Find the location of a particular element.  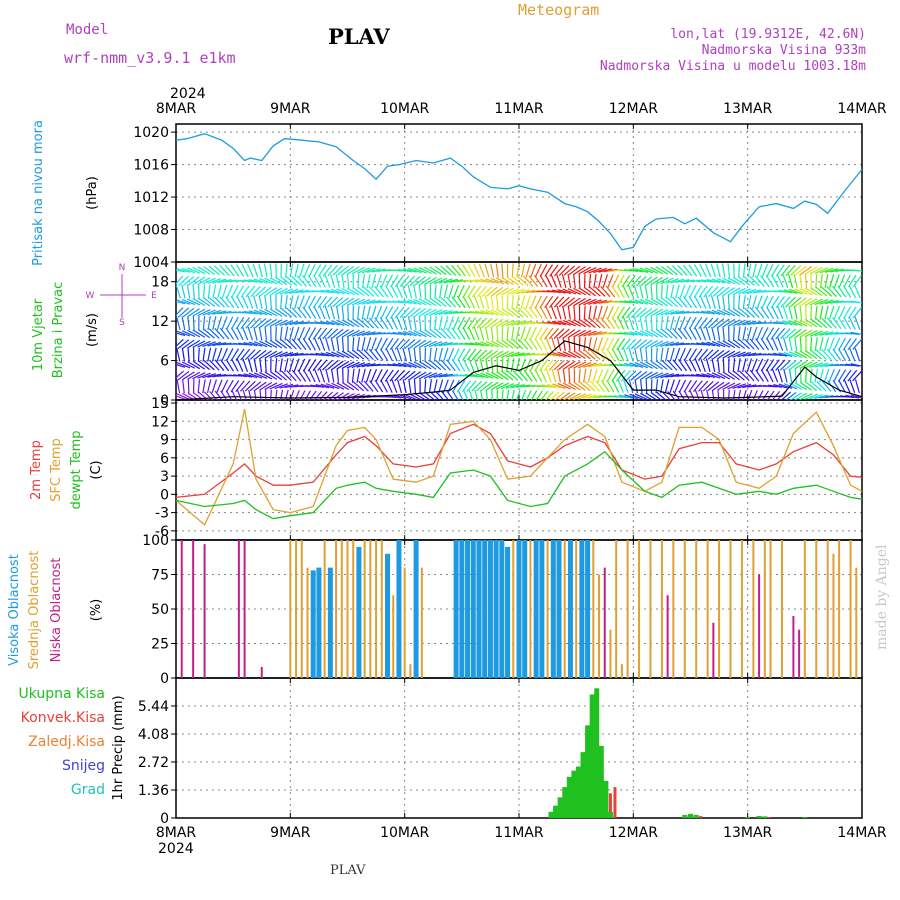

y-tick-label: 0 is located at coordinates (164, 495).